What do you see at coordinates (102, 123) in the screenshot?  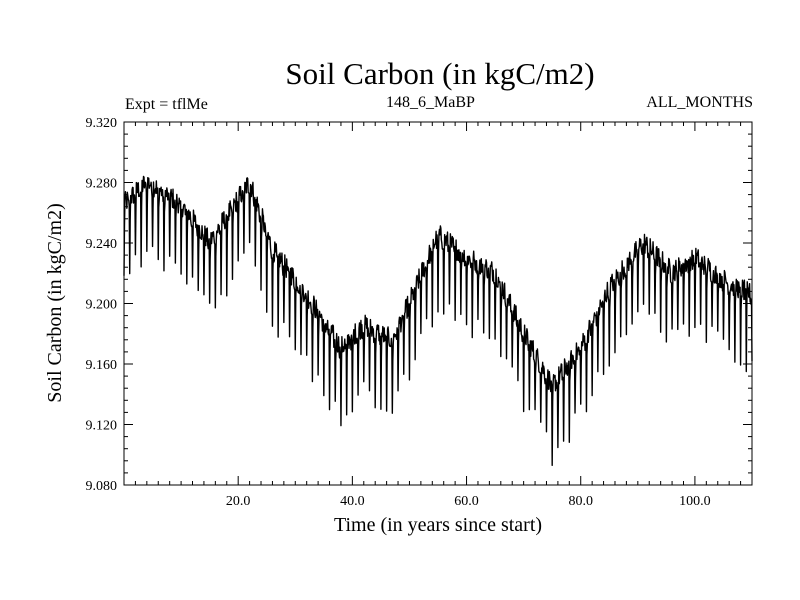 I see `y-tick-label: 9.320` at bounding box center [102, 123].